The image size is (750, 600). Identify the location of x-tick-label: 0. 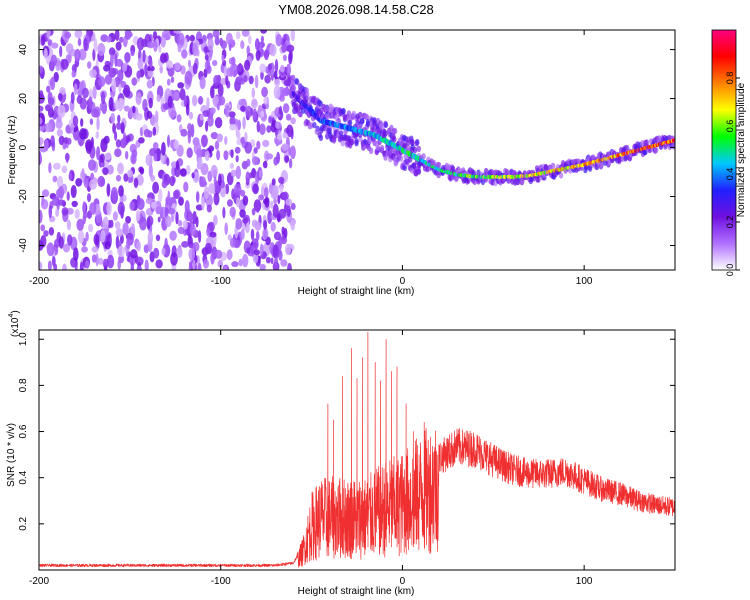
(403, 281).